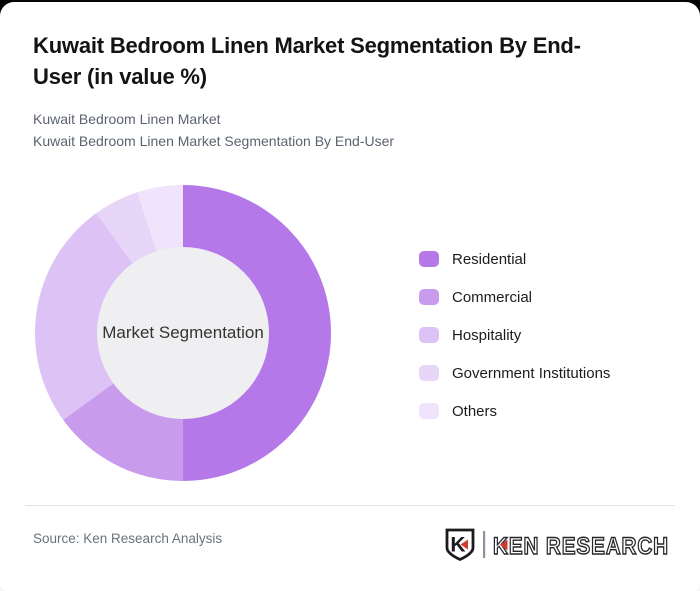 The width and height of the screenshot is (700, 591). Describe the element at coordinates (350, 505) in the screenshot. I see `footer-divider` at that location.